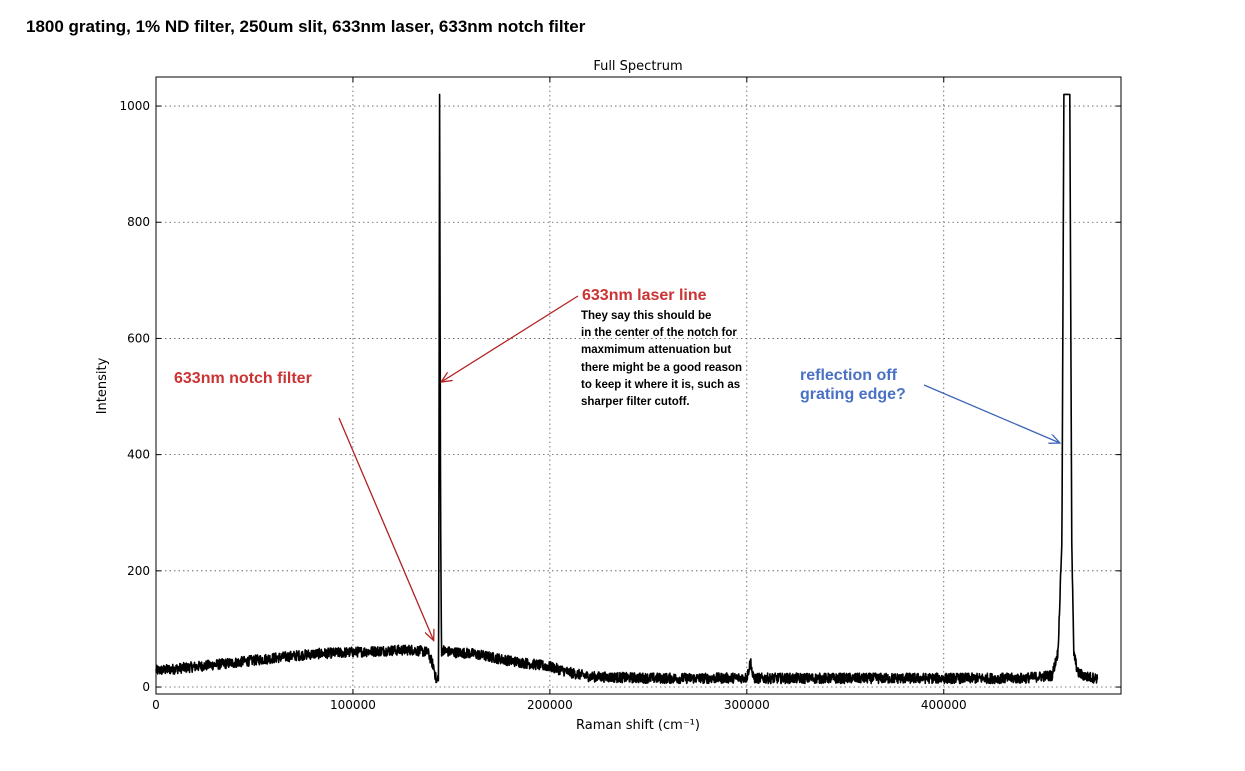 The height and width of the screenshot is (771, 1245). I want to click on y-tick-label: 1000, so click(134, 106).